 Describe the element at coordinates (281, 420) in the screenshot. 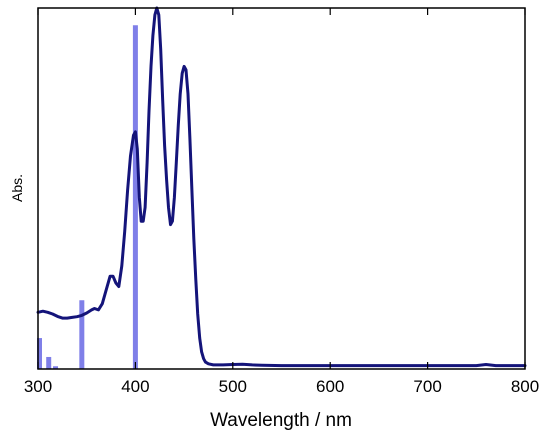

I see `x-axis-title: Wavelength / nm` at that location.